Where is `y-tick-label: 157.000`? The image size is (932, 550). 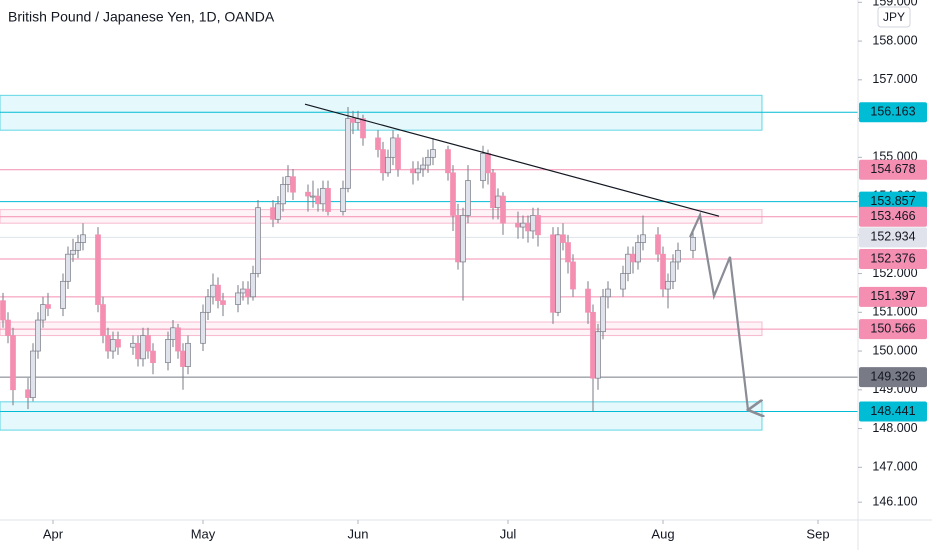
y-tick-label: 157.000 is located at coordinates (894, 79).